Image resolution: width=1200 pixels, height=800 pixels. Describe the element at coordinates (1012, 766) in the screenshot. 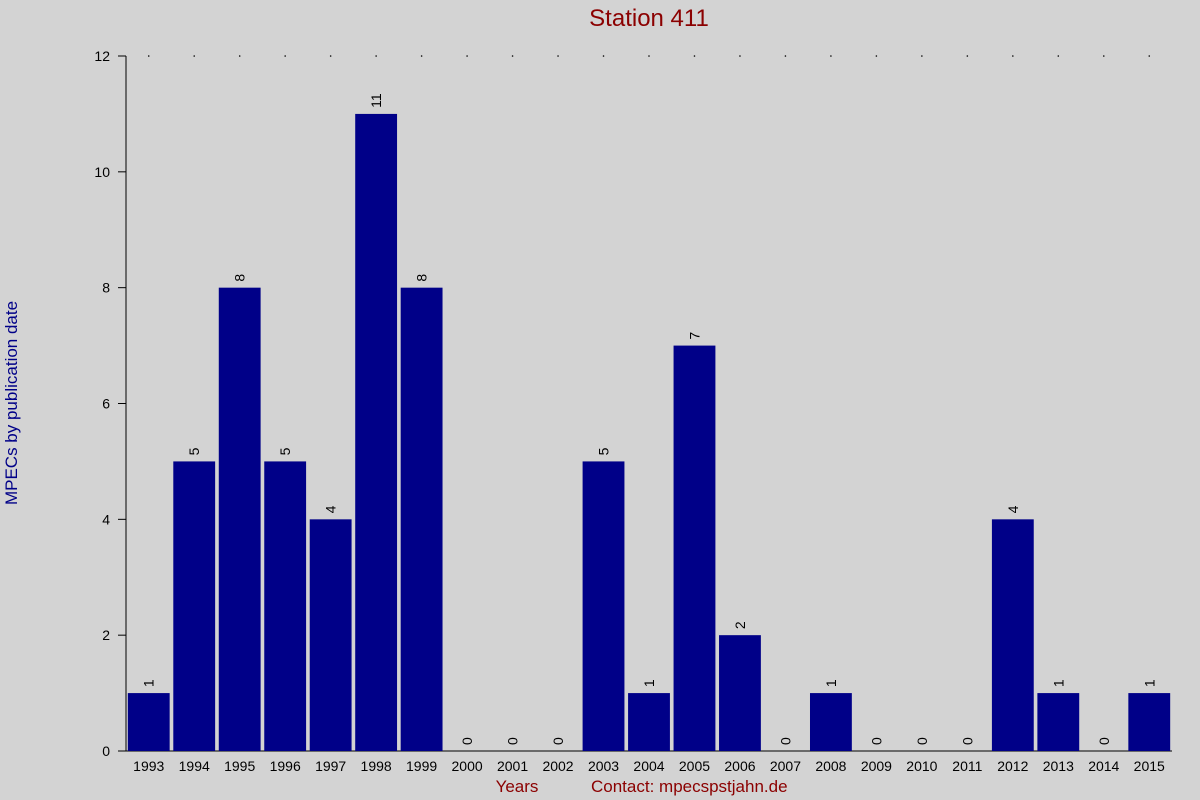

I see `x-tick-label: 2012` at that location.